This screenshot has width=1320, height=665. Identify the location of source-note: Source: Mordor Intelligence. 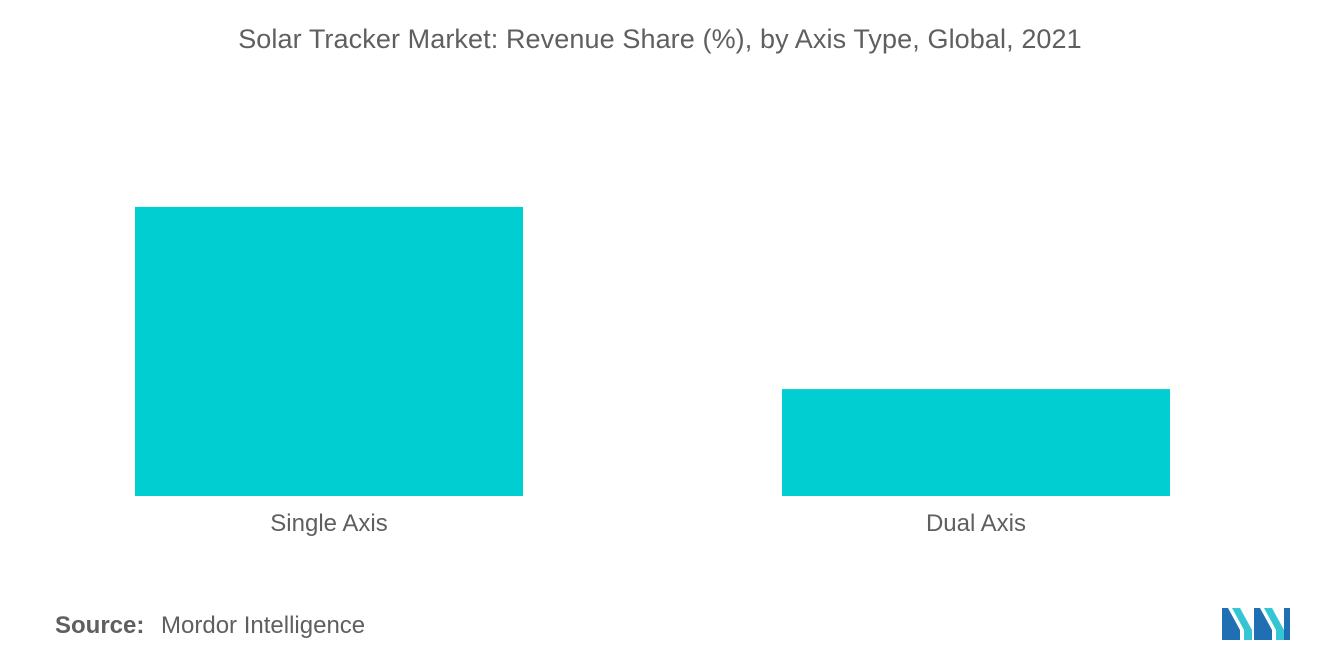
(210, 626).